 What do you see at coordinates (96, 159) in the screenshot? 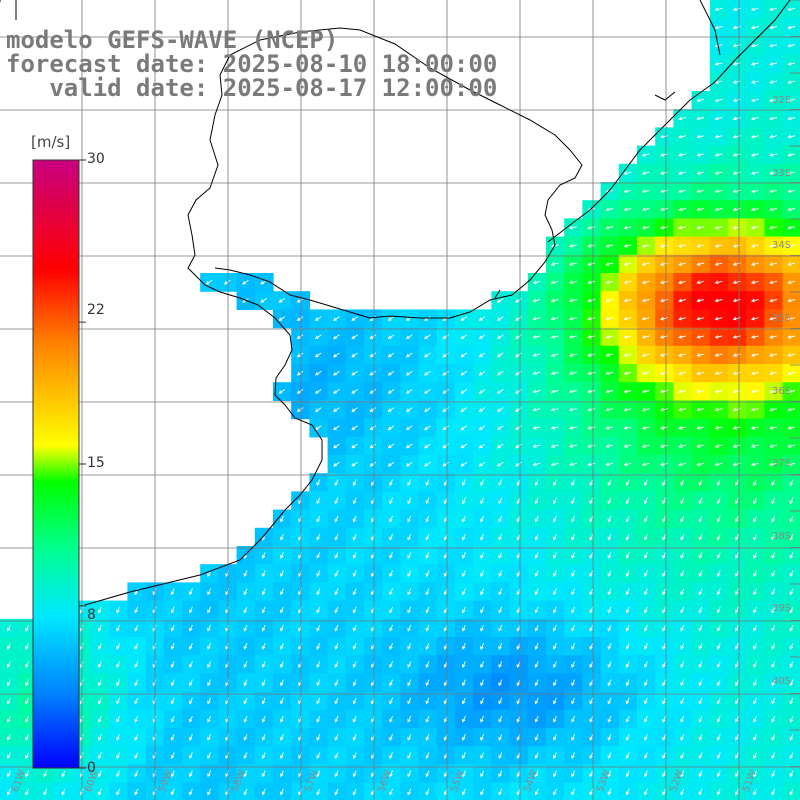
I see `colorbar-tick-30: 30` at bounding box center [96, 159].